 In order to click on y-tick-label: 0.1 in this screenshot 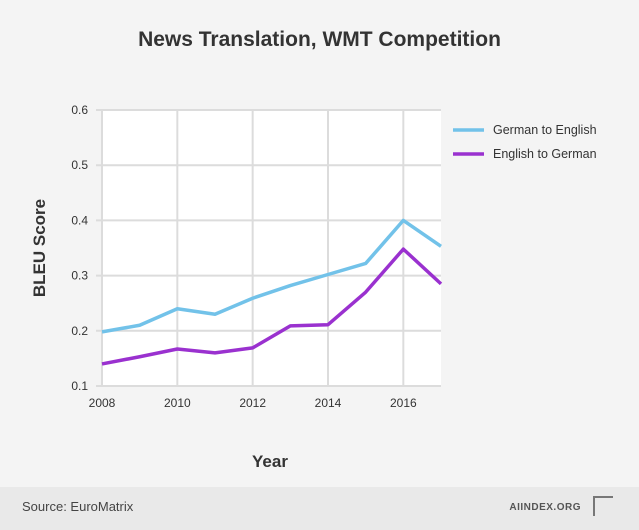, I will do `click(79, 386)`.